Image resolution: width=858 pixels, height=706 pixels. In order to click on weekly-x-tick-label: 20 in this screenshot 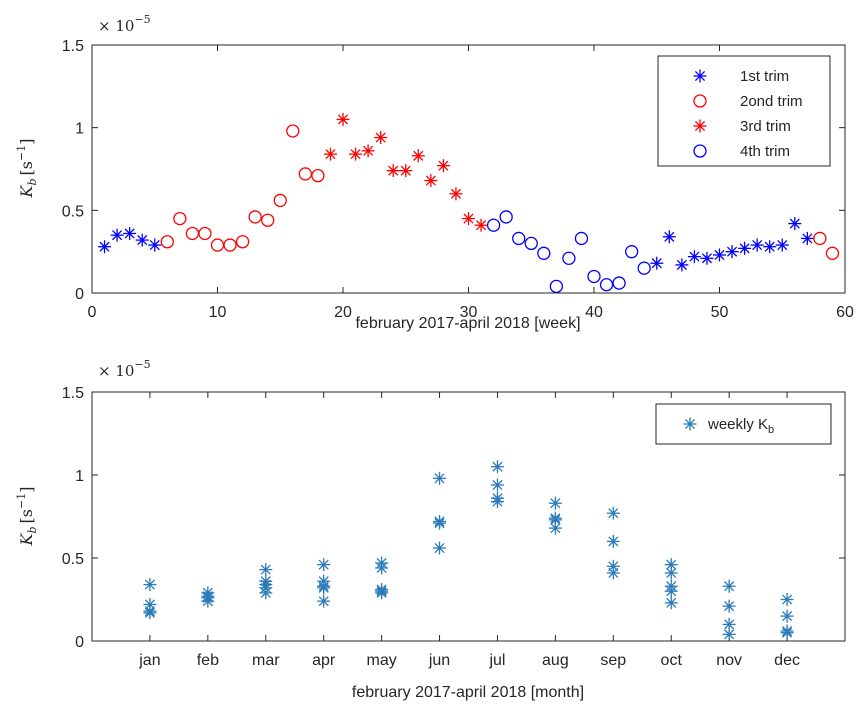, I will do `click(343, 312)`.